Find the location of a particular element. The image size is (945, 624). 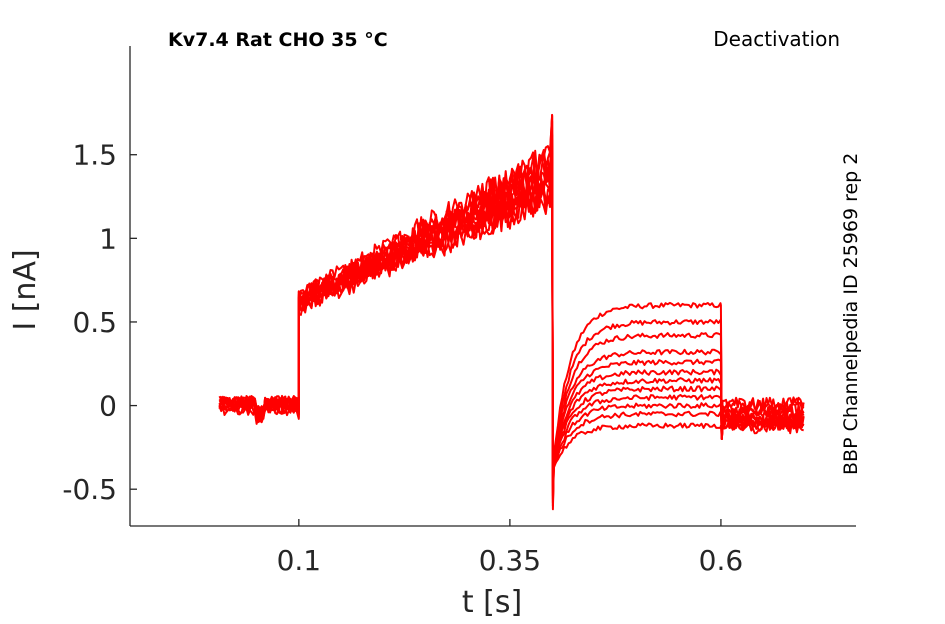

x-tick-label: 0.35 is located at coordinates (510, 560).